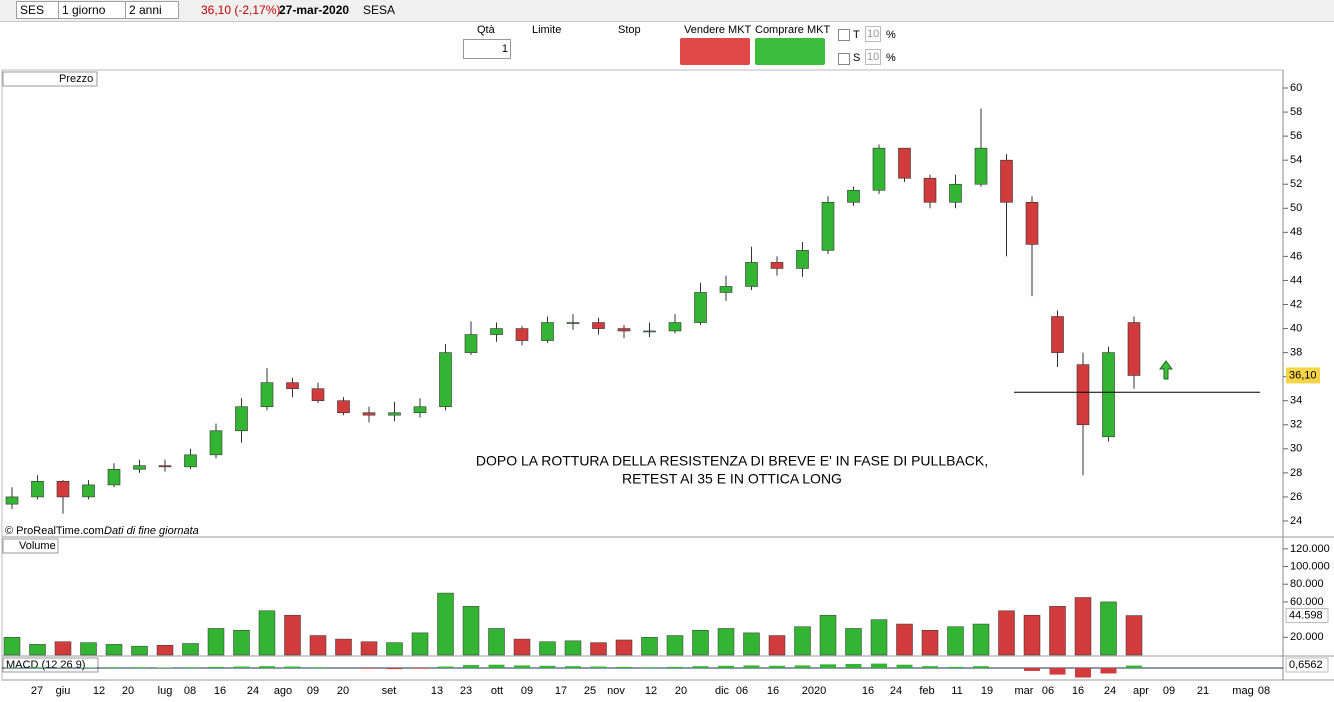  Describe the element at coordinates (152, 10) in the screenshot. I see `period-select: 2 anni` at that location.